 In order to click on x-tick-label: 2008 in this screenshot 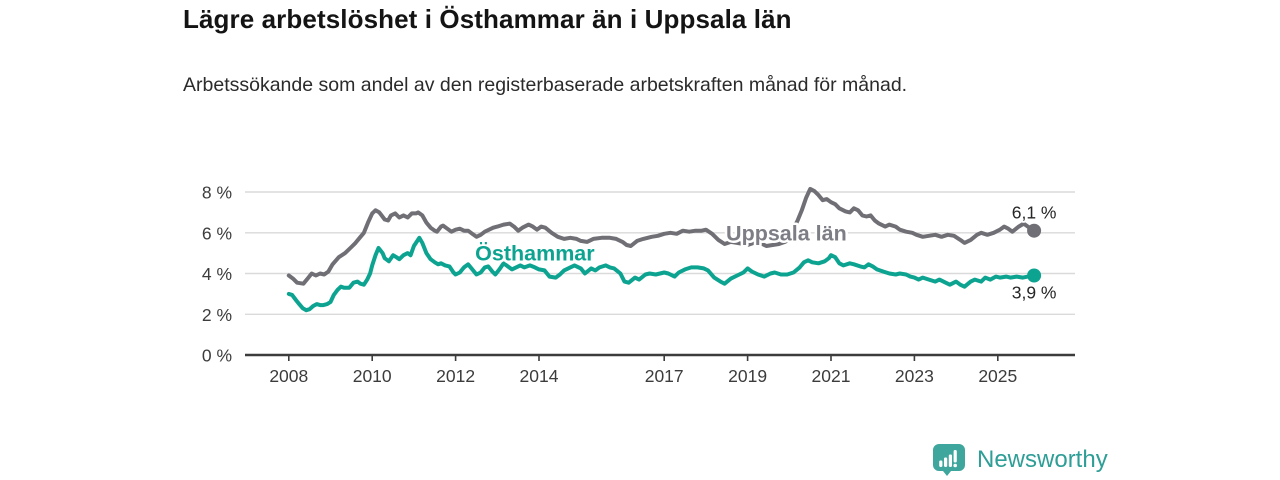, I will do `click(288, 376)`.